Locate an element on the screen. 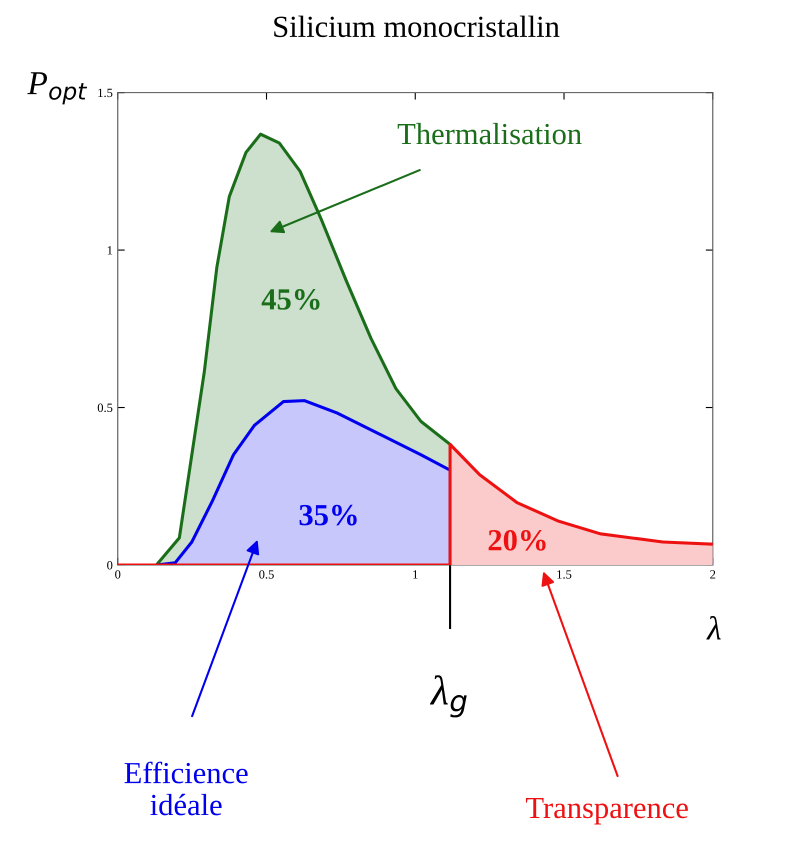  y-tick-label: 1 is located at coordinates (110, 250).